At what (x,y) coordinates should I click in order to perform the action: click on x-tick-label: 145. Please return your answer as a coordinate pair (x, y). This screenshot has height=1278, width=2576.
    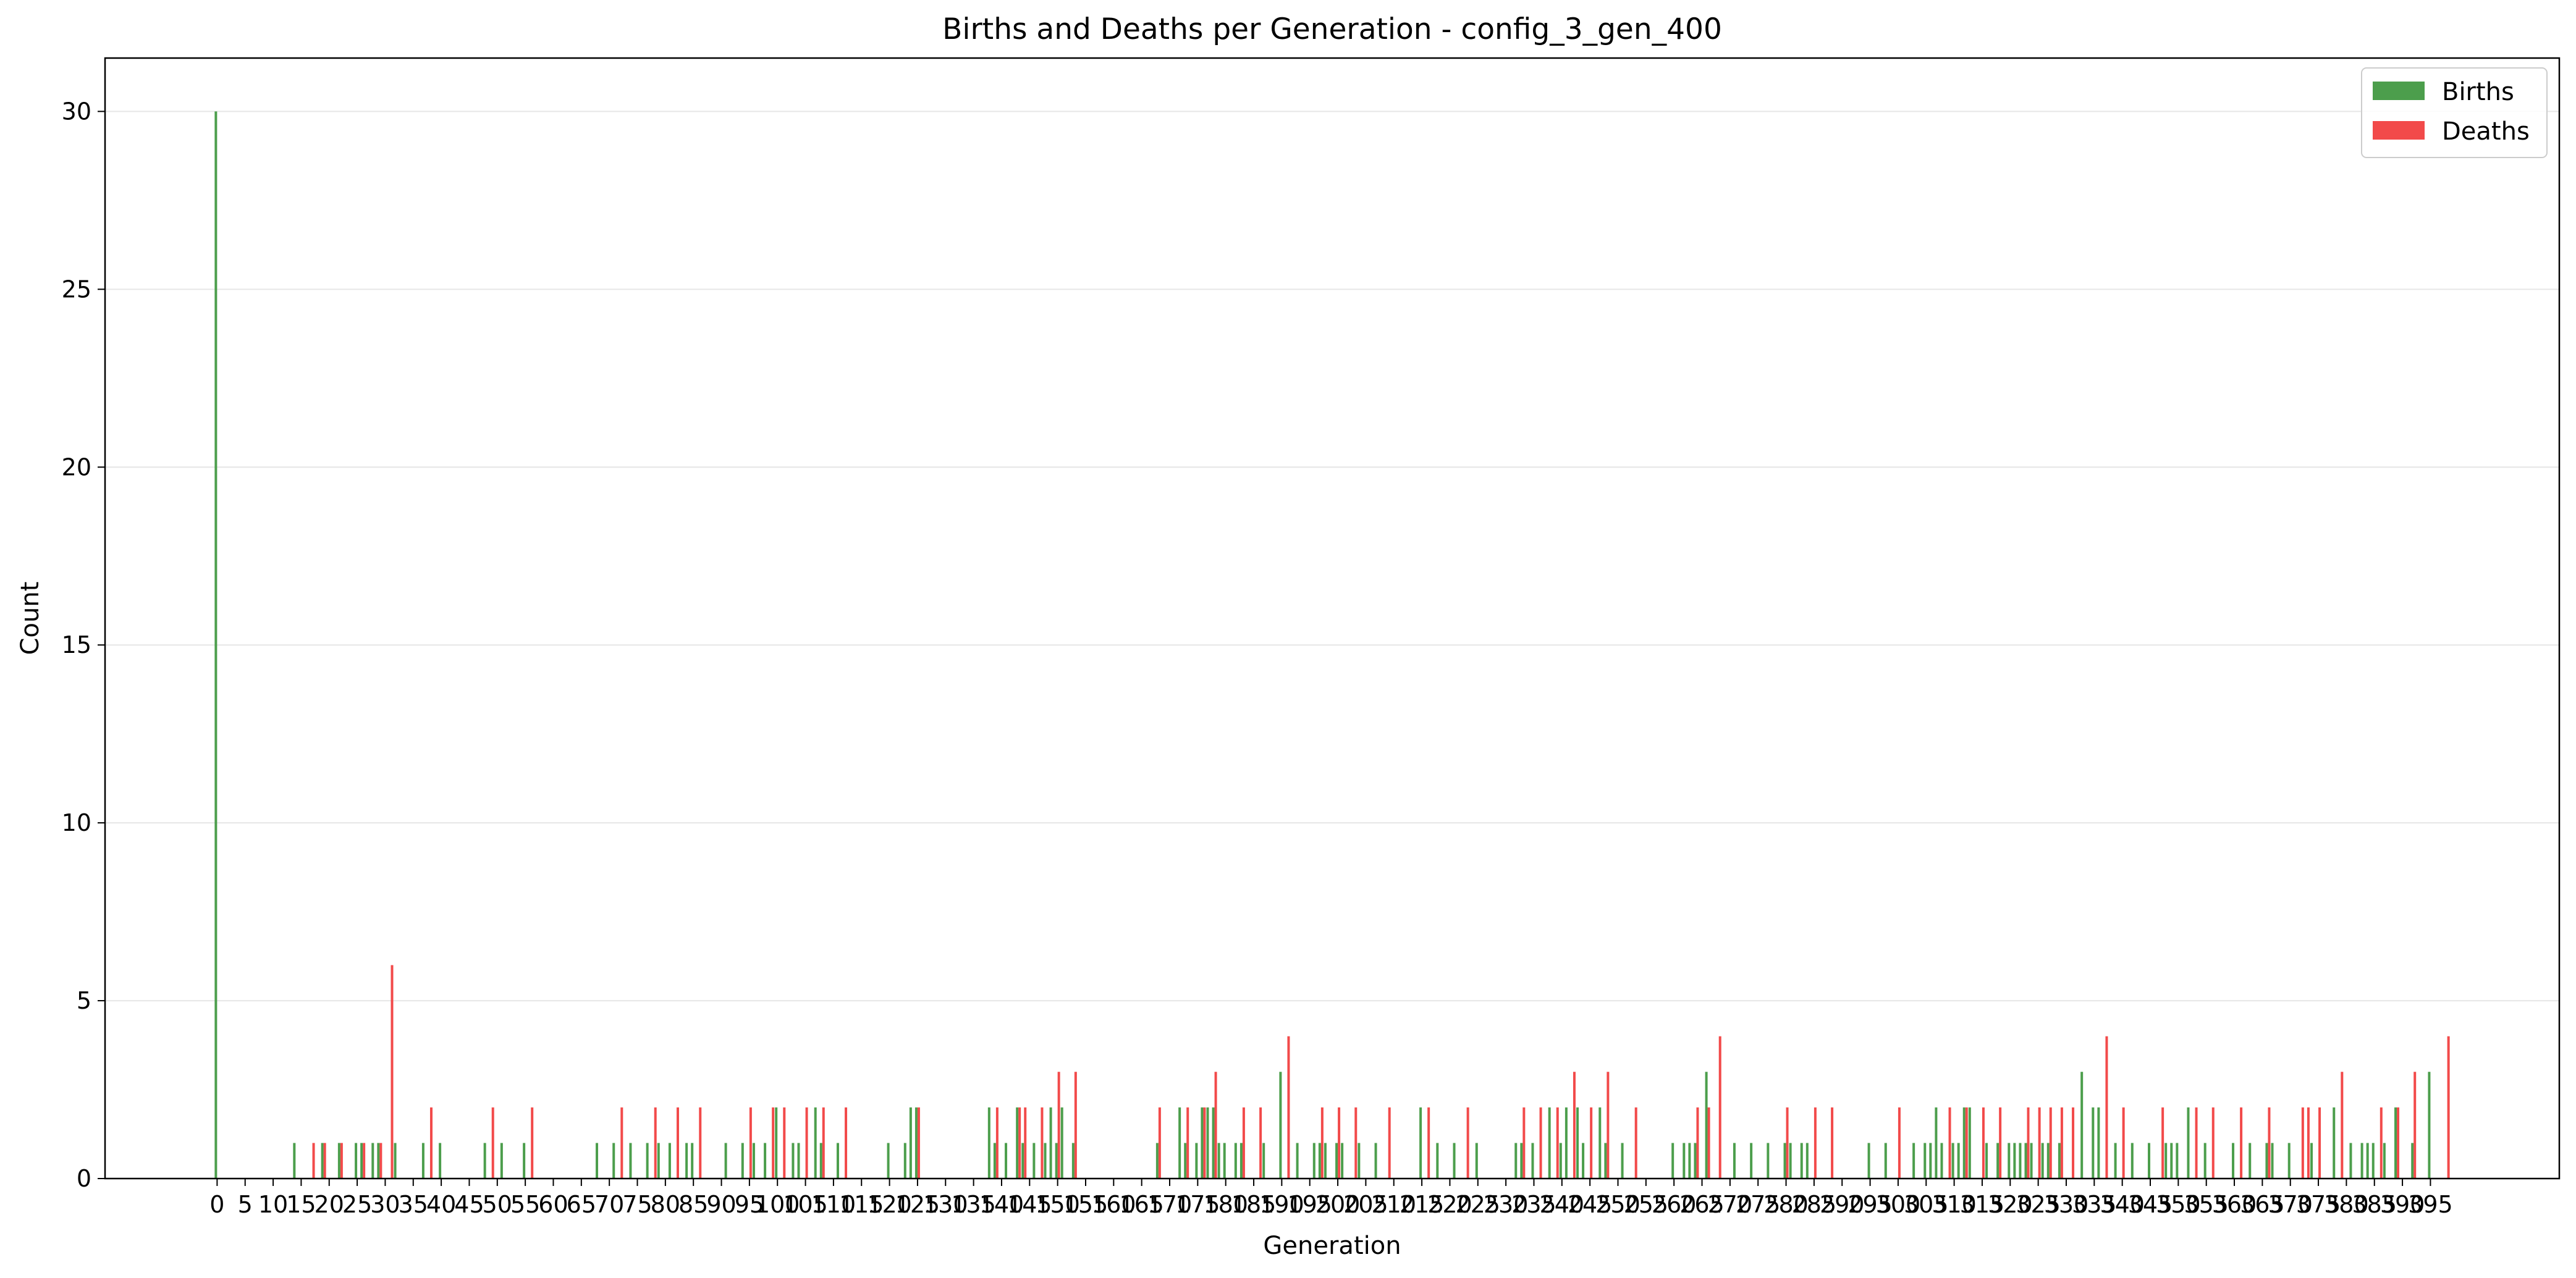
    Looking at the image, I should click on (1029, 1204).